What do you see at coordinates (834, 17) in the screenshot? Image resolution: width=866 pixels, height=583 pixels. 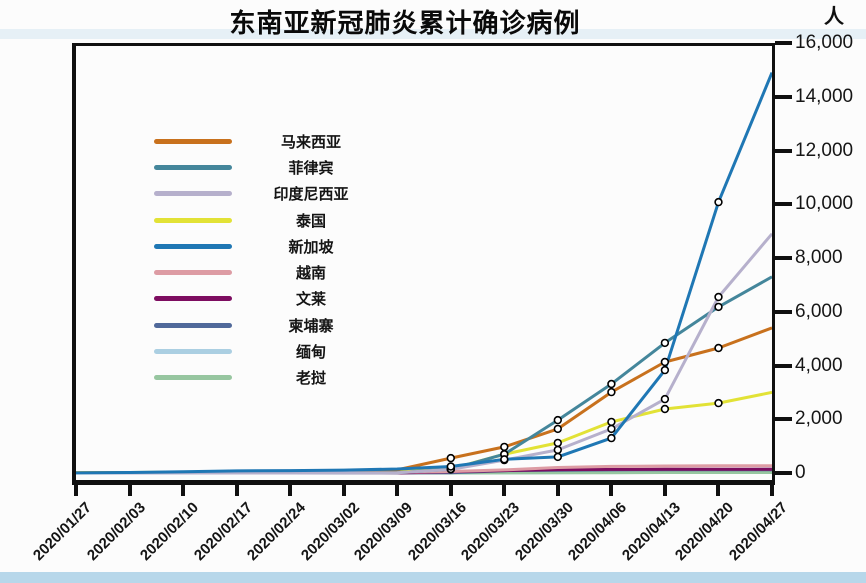 I see `y-axis-unit-label: 人` at bounding box center [834, 17].